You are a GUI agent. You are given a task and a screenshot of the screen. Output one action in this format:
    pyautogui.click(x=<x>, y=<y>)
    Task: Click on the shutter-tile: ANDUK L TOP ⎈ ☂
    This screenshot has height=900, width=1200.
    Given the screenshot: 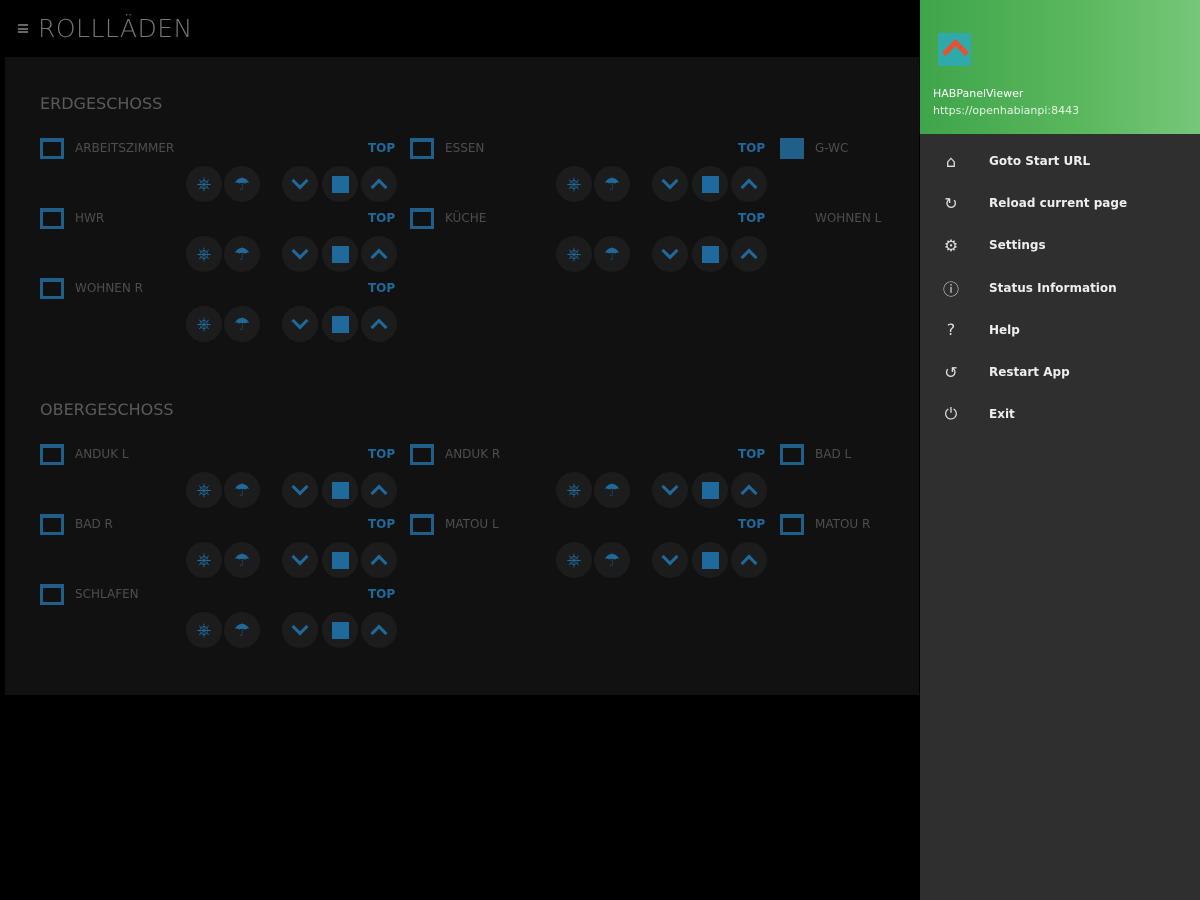 What is the action you would take?
    pyautogui.click(x=225, y=483)
    